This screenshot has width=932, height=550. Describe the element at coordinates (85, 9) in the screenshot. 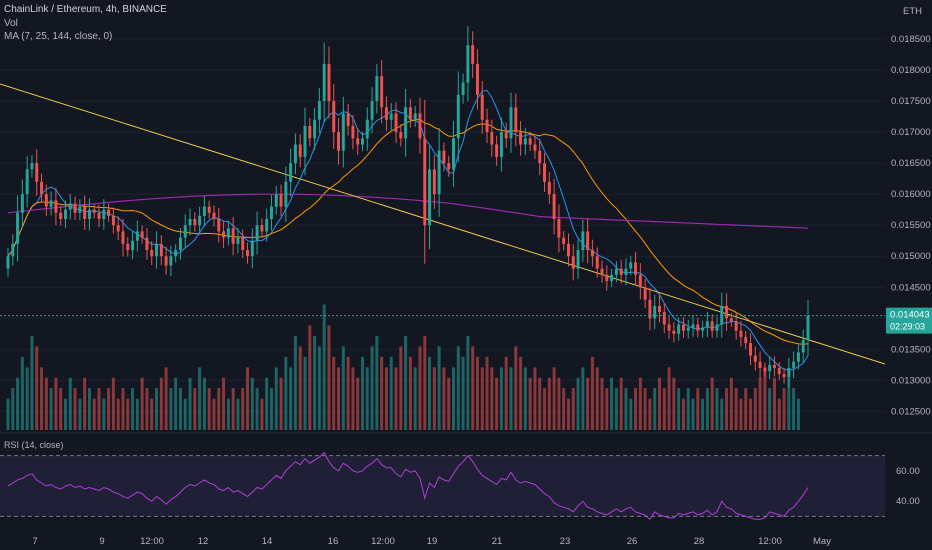

I see `symbol-title: ChainLink / Ethereum, 4h, BINANCE` at that location.